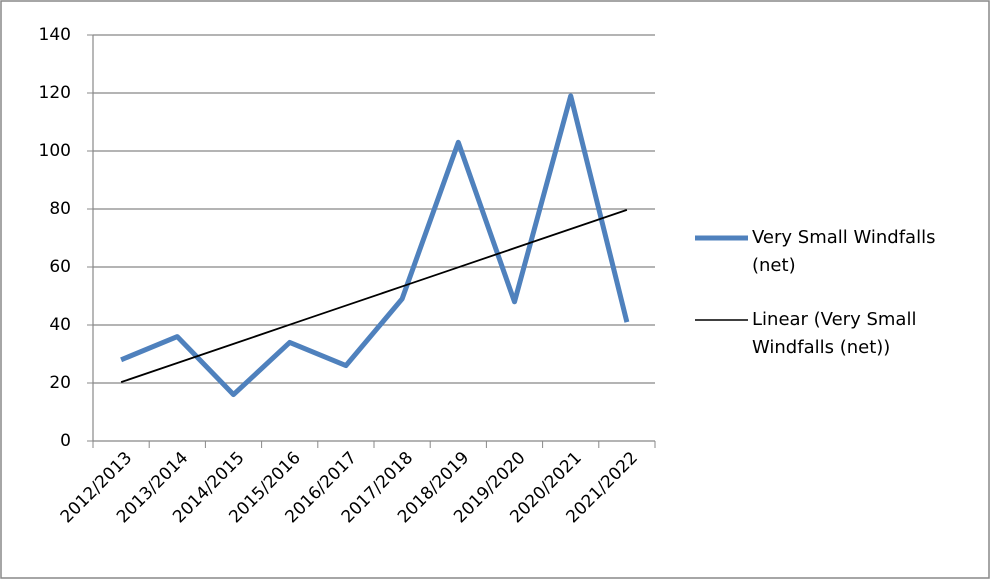  I want to click on y-tick-label: 0, so click(65, 441).